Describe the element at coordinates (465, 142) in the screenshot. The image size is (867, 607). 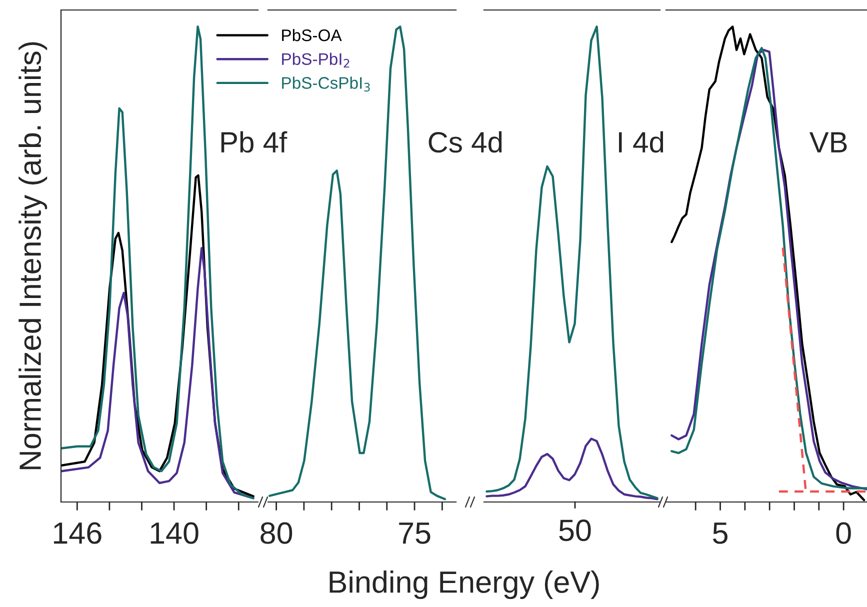
I see `annotation: Cs 4d` at that location.